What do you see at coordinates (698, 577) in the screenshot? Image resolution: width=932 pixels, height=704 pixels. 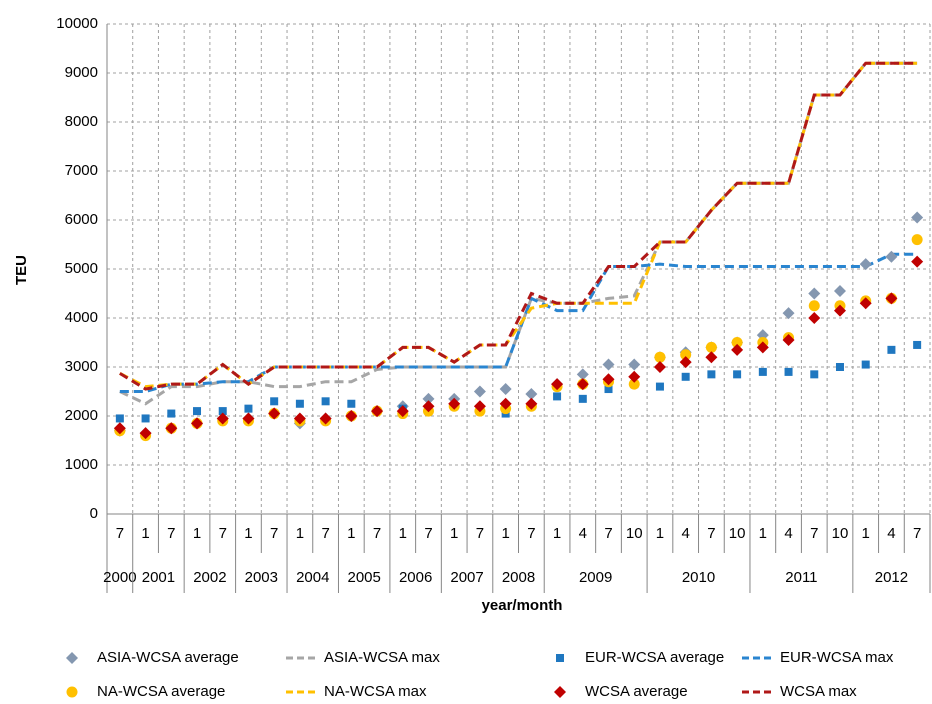 I see `x-group-label: 2010` at bounding box center [698, 577].